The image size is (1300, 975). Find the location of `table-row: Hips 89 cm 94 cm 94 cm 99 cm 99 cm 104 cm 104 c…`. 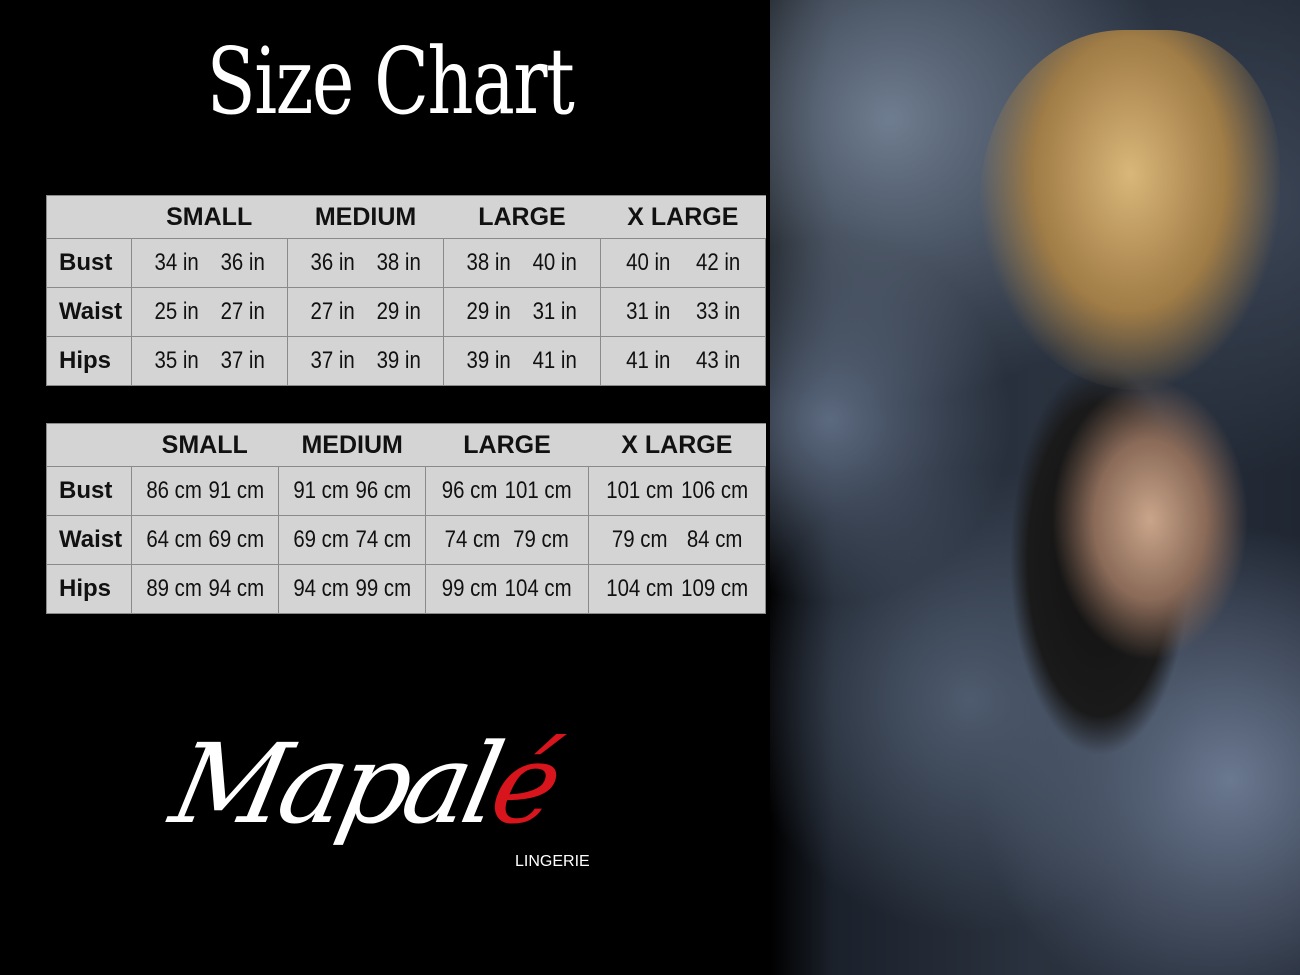

table-row: Hips 89 cm 94 cm 94 cm 99 cm 99 cm 104 cm 104 c… is located at coordinates (406, 589).